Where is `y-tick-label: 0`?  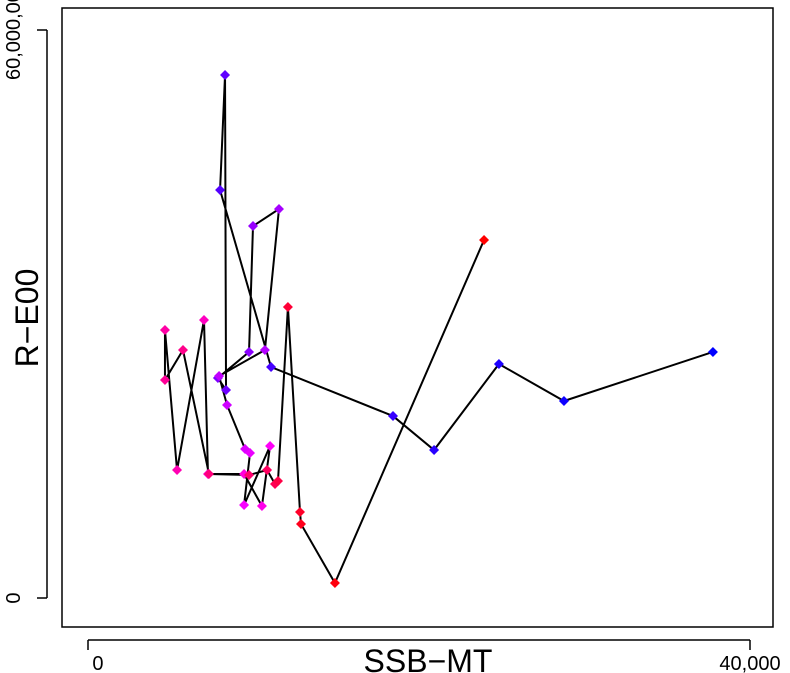
y-tick-label: 0 is located at coordinates (14, 597).